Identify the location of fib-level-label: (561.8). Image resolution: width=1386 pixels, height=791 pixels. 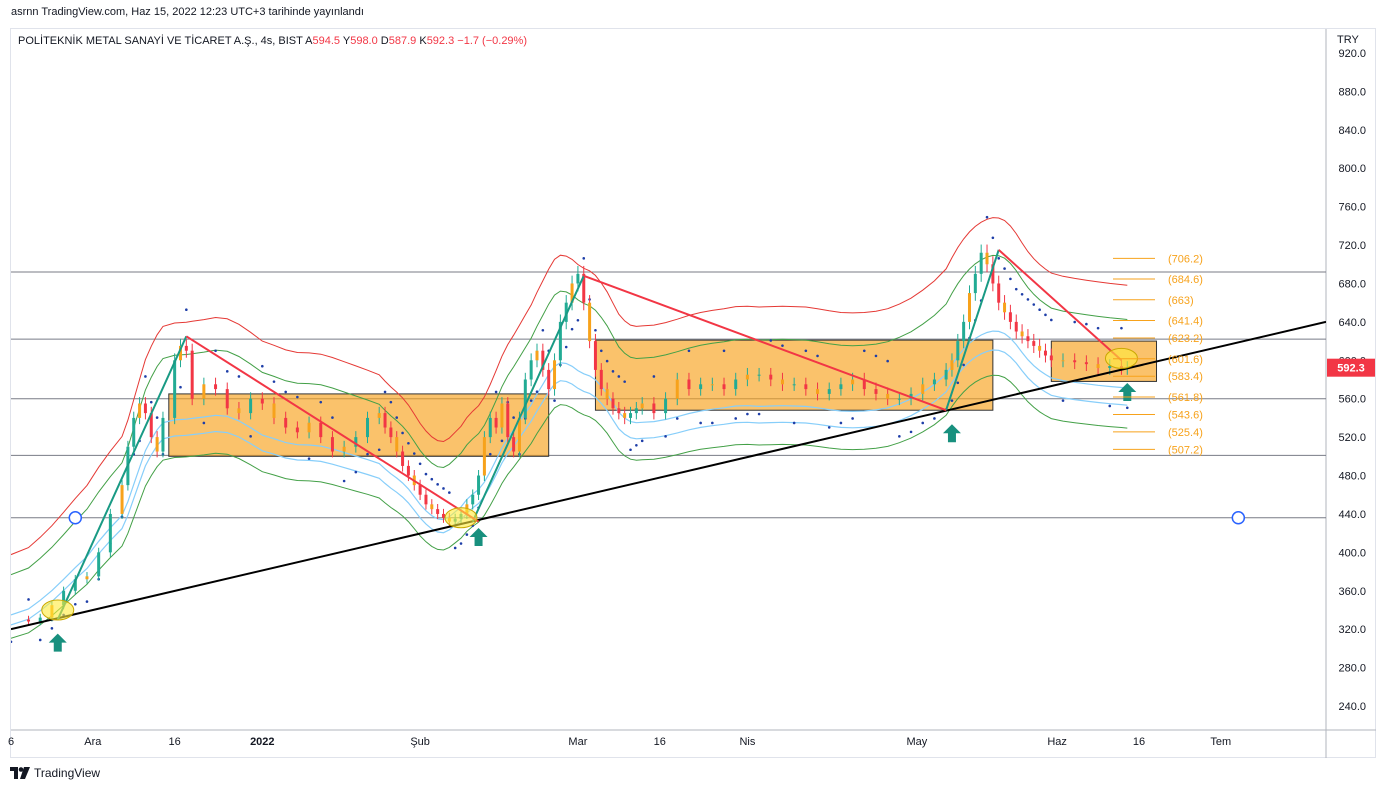
(1185, 398).